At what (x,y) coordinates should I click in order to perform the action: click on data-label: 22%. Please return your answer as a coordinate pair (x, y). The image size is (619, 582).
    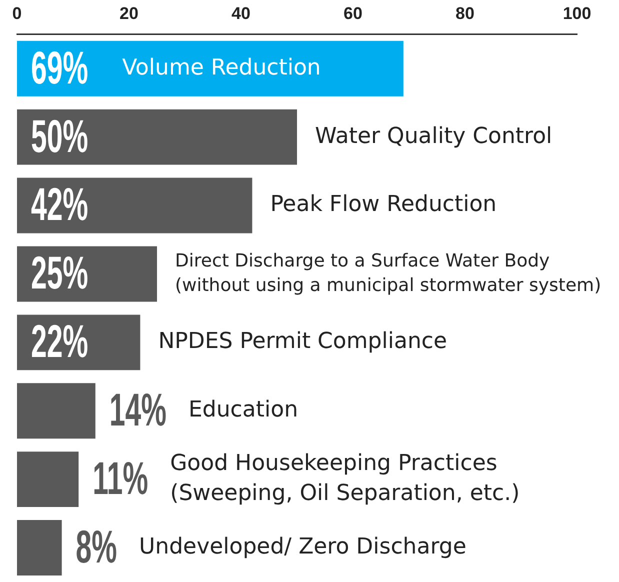
    Looking at the image, I should click on (59, 342).